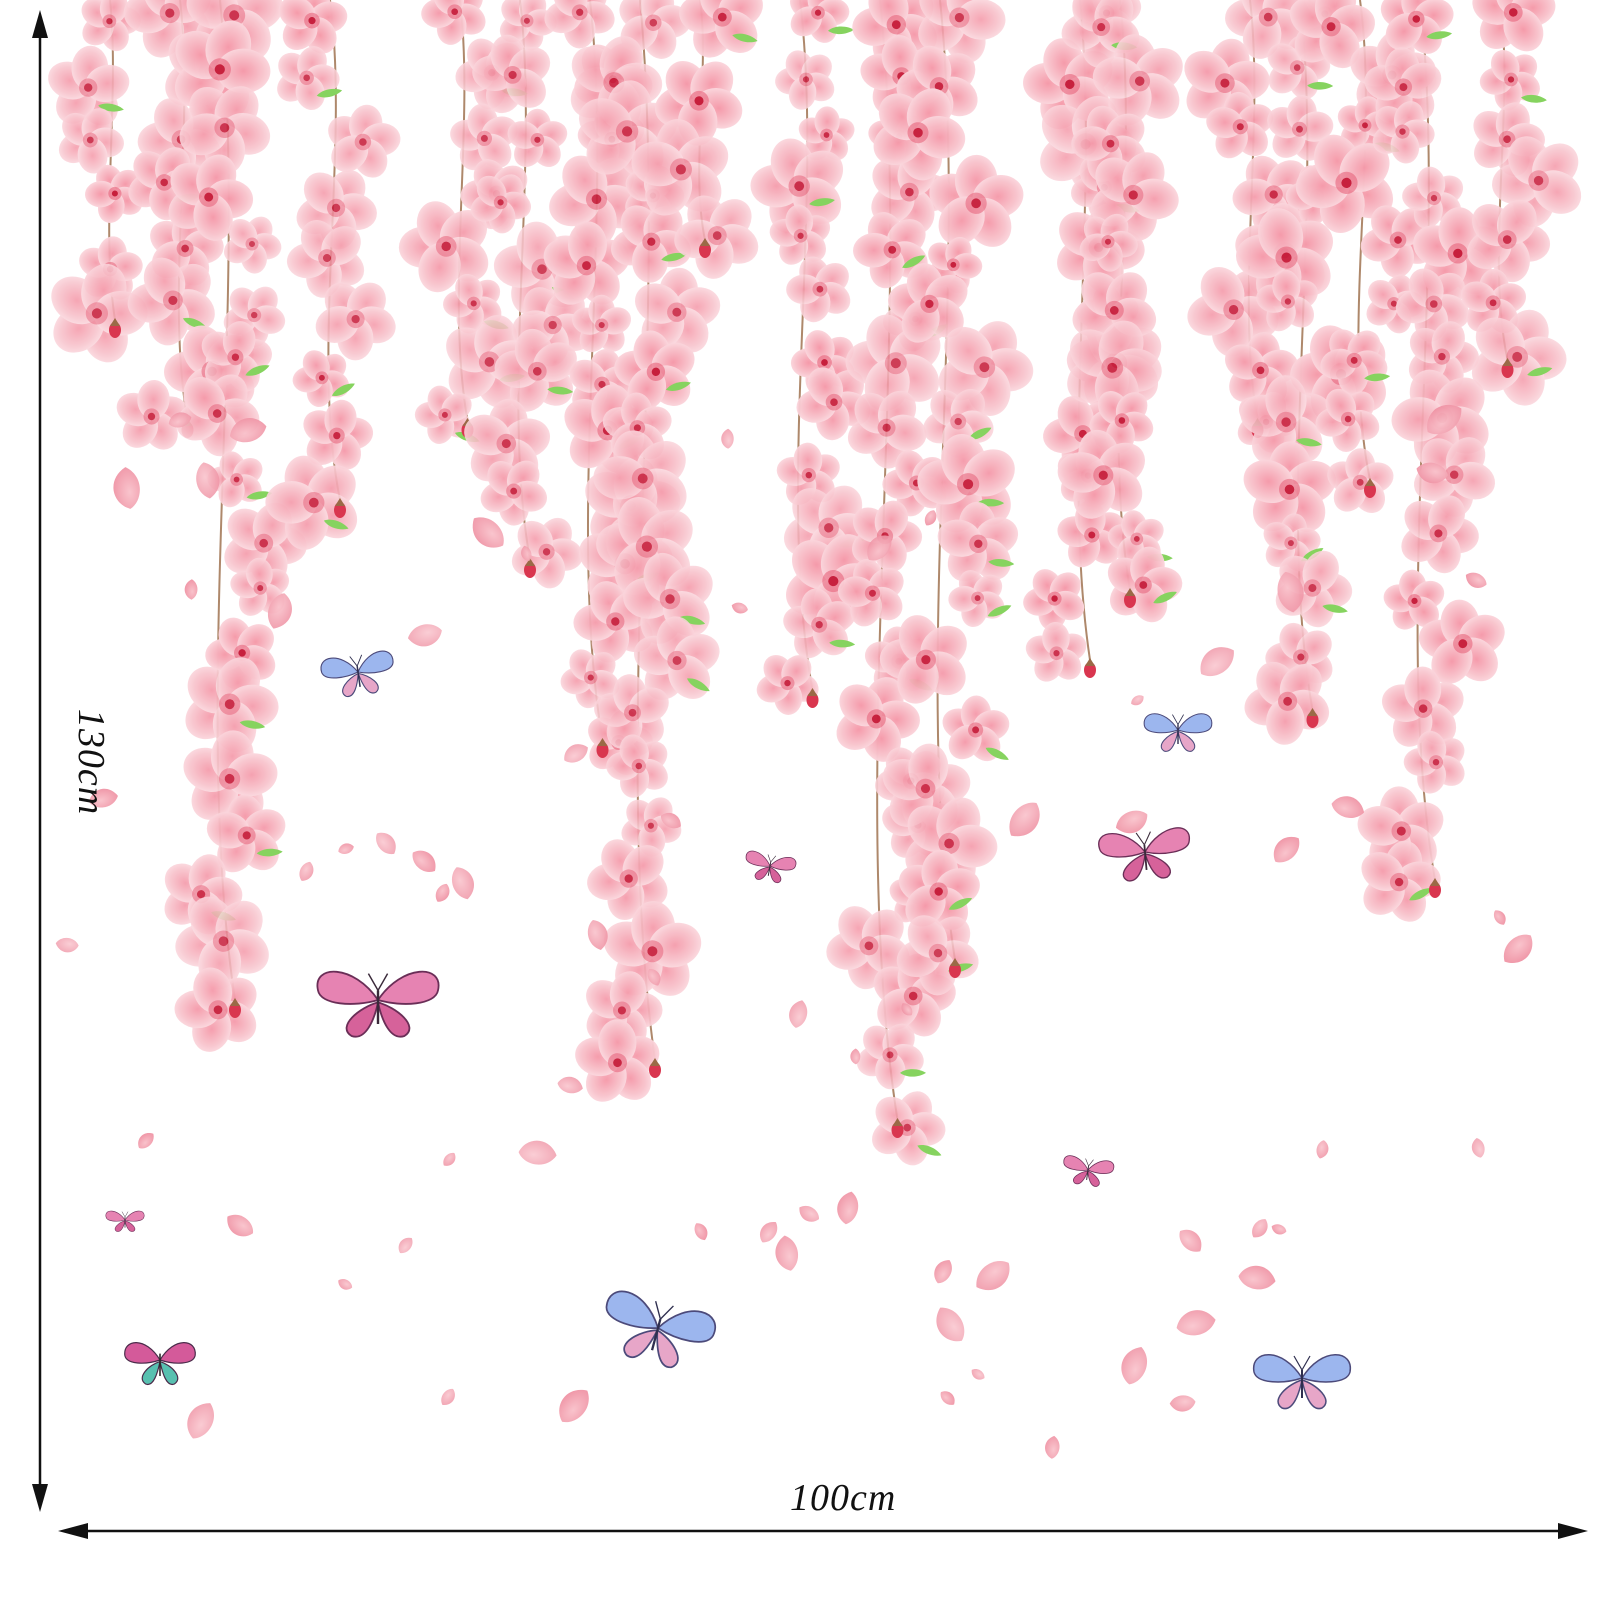 The image size is (1600, 1600). What do you see at coordinates (843, 1498) in the screenshot?
I see `width-label: 100cm` at bounding box center [843, 1498].